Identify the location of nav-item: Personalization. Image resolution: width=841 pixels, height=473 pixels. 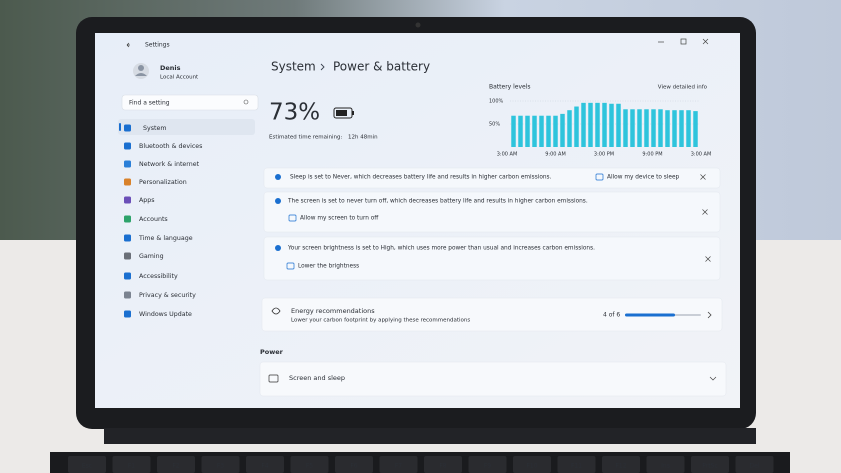
(163, 182).